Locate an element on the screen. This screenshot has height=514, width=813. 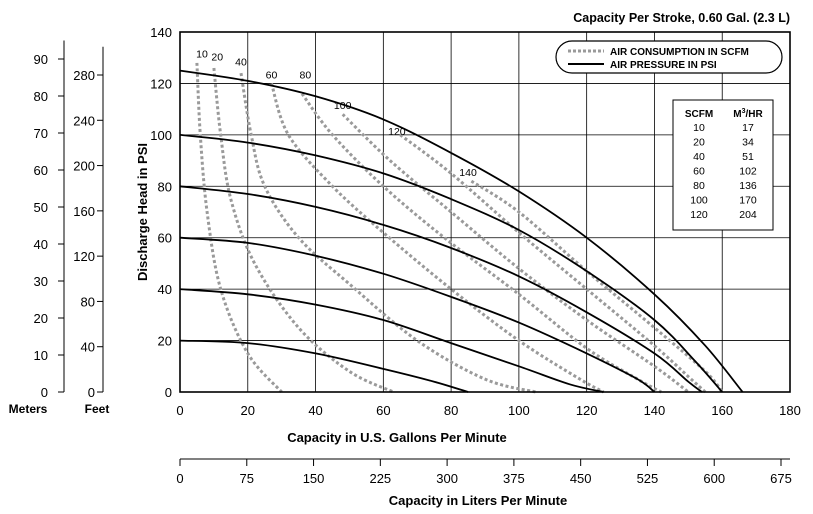
meters-tick-label: 90 is located at coordinates (41, 59).